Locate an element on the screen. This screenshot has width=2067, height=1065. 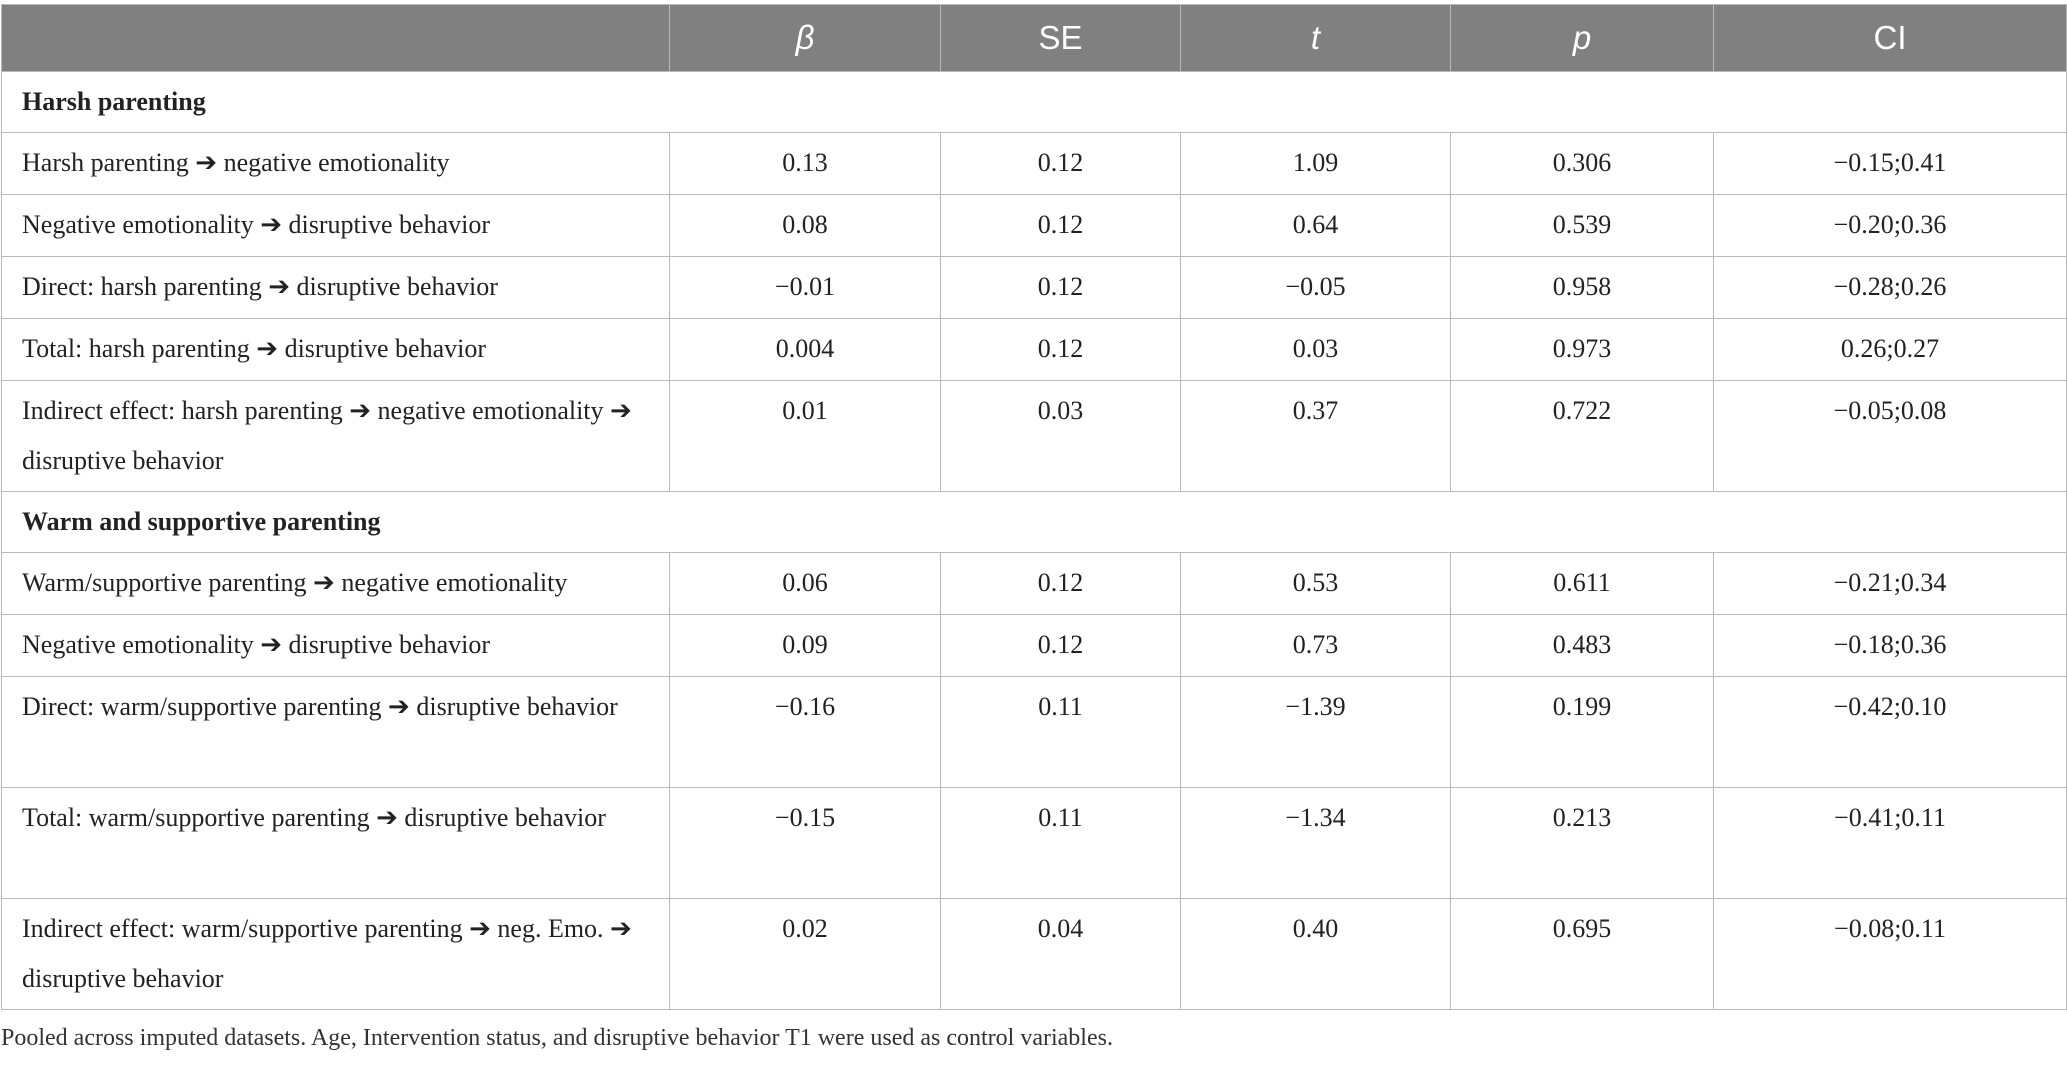
se-value: 0.04 is located at coordinates (1060, 954).